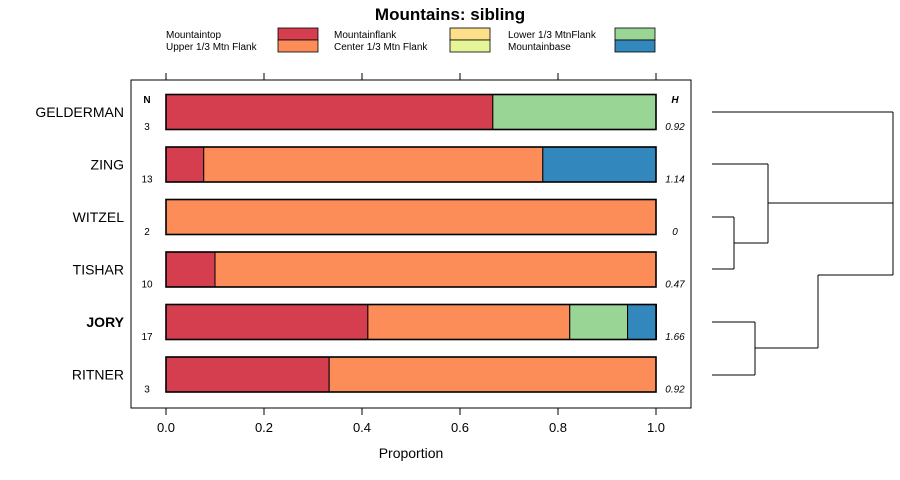 The height and width of the screenshot is (480, 900). What do you see at coordinates (98, 375) in the screenshot?
I see `category-label-ritner: RITNER` at bounding box center [98, 375].